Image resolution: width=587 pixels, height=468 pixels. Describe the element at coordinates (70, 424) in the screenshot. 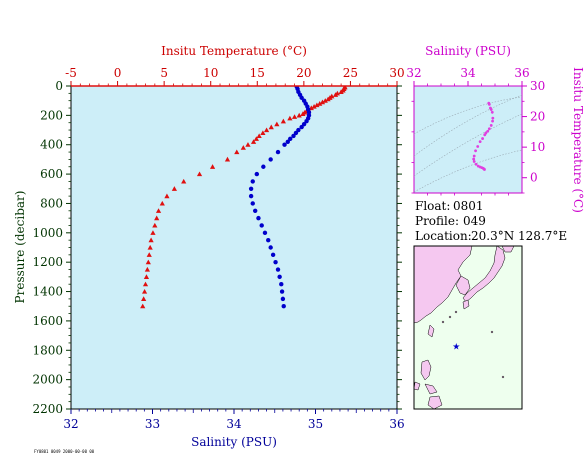

I see `salinity-tick-label: 32` at that location.